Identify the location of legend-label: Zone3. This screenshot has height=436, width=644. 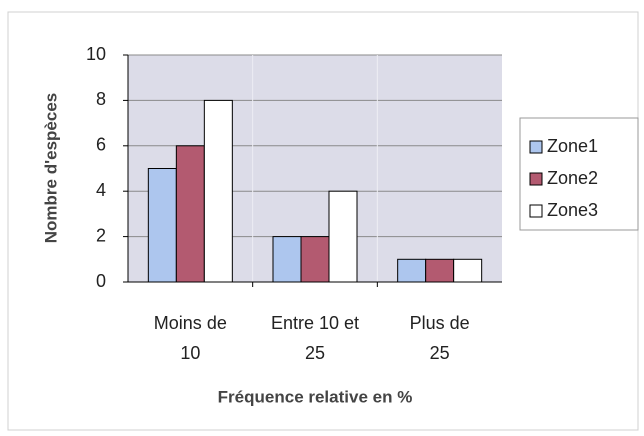
(572, 210).